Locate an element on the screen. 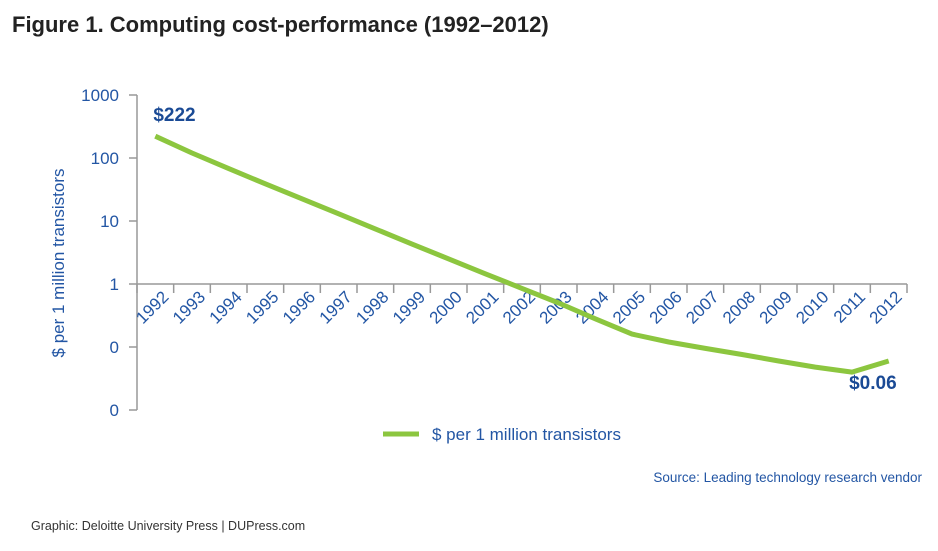  annotation-end-value: $0.06 is located at coordinates (873, 383).